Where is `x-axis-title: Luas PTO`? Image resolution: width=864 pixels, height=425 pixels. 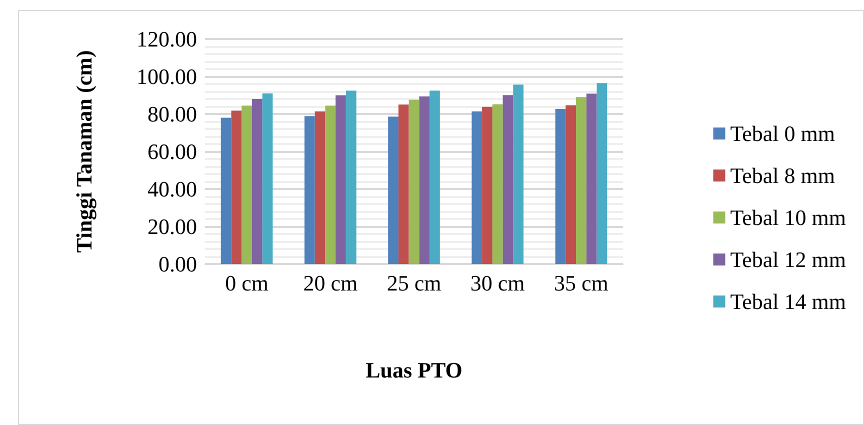
x-axis-title: Luas PTO is located at coordinates (414, 370).